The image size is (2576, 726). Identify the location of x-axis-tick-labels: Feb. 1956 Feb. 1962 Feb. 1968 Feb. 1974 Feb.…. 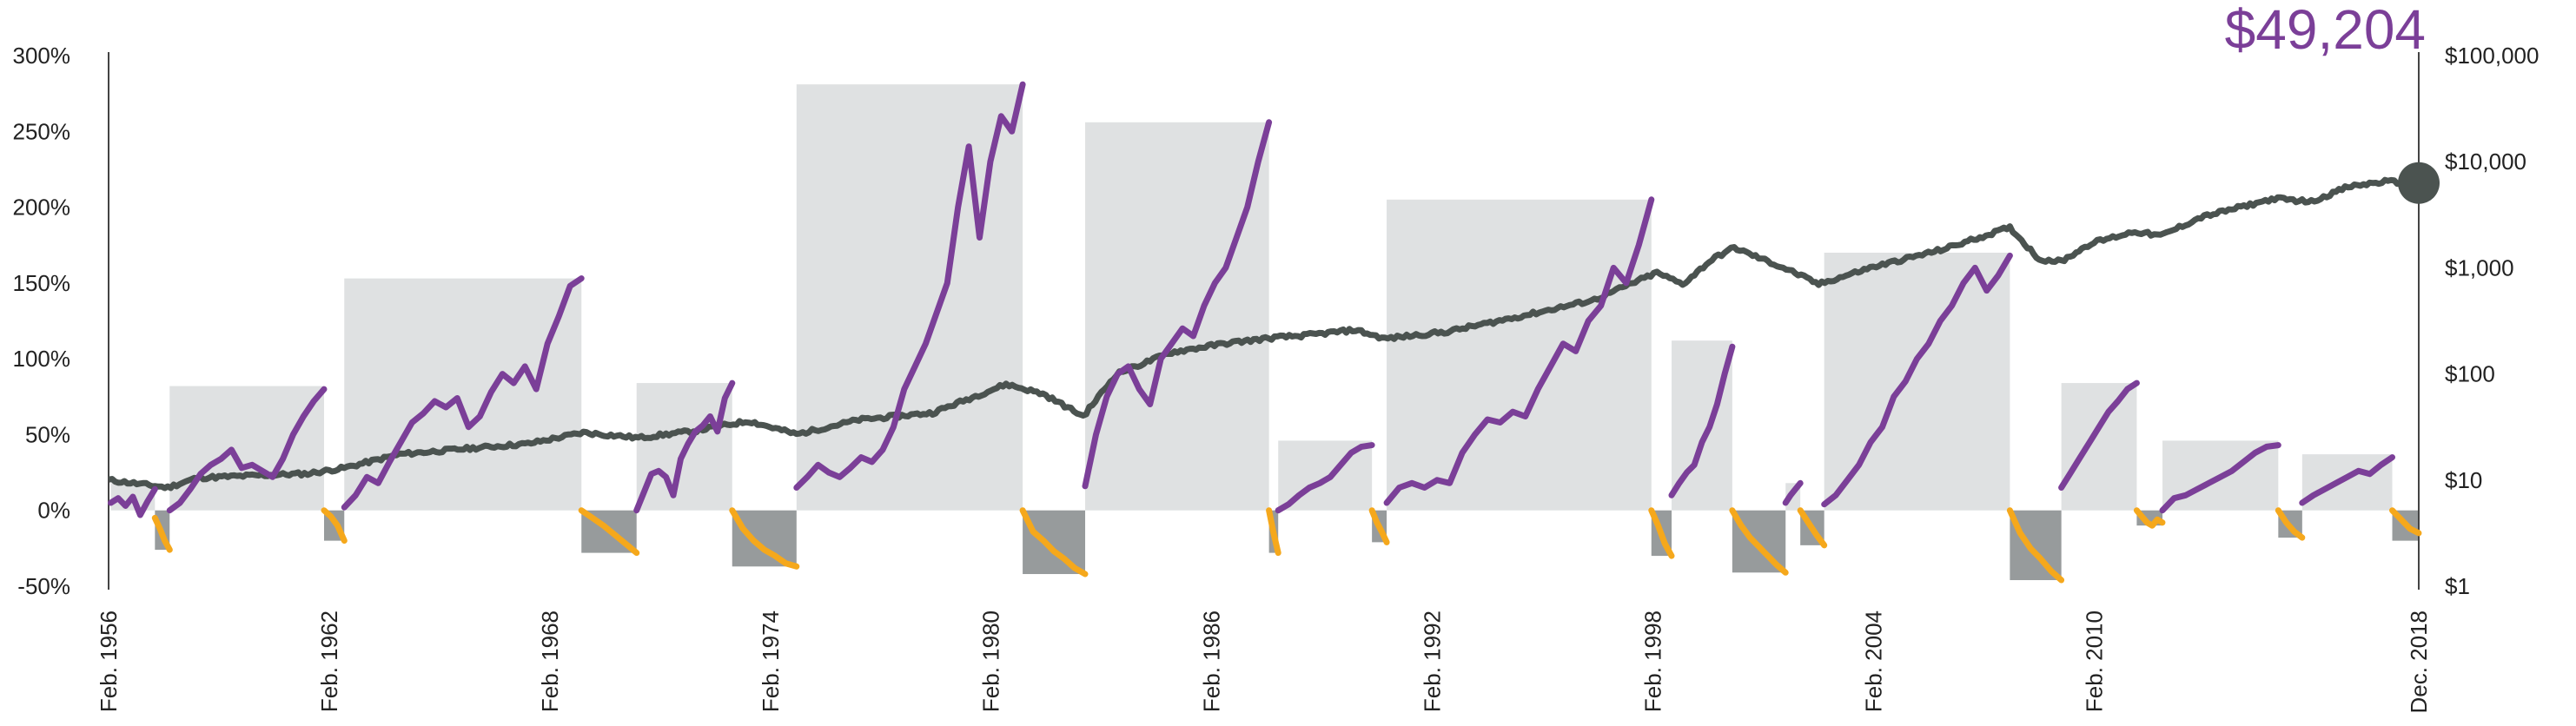
(1264, 662).